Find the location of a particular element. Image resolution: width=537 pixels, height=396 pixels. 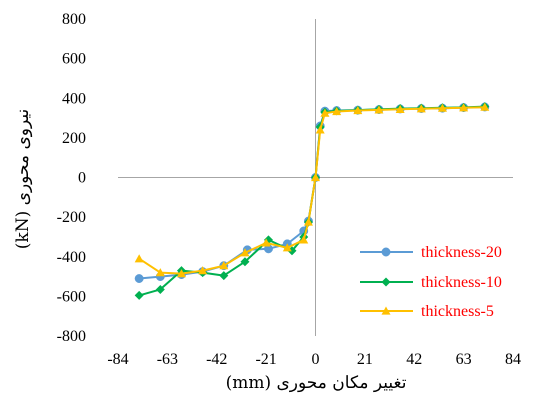

x-tick-label: -84 is located at coordinates (117, 359).